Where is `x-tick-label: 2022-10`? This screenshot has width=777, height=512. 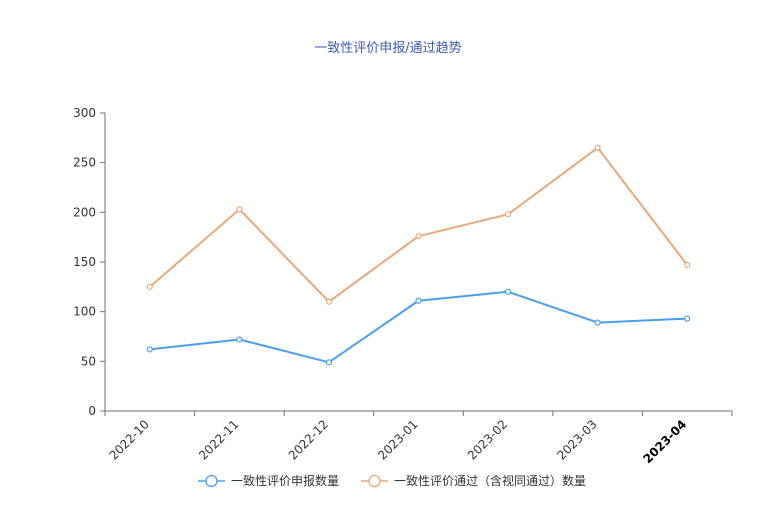
x-tick-label: 2022-10 is located at coordinates (129, 439).